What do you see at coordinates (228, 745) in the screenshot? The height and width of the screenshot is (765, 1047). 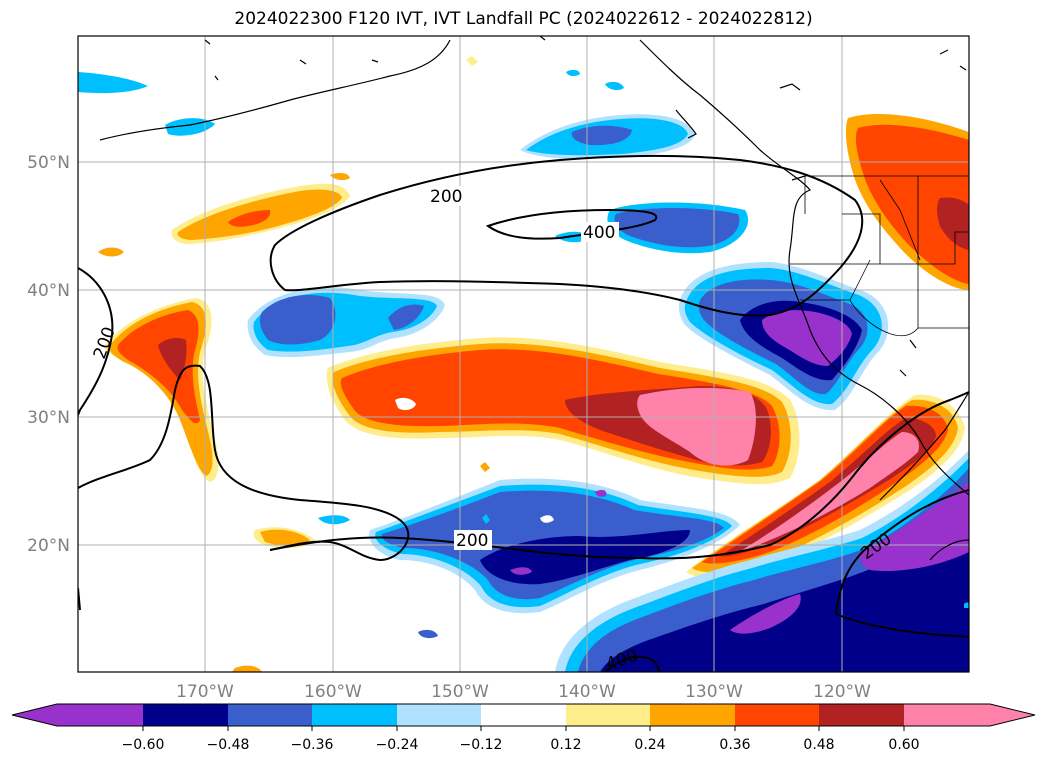 I see `colorbar-tick-label: −0.48` at bounding box center [228, 745].